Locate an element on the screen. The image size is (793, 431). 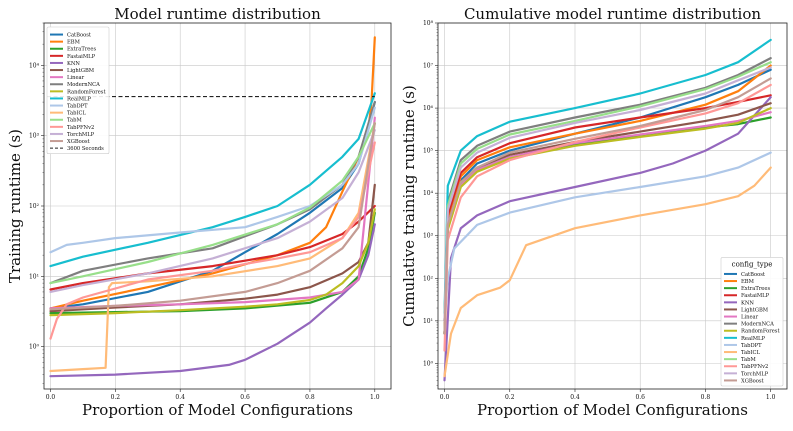
series-line-tabdpt is located at coordinates (212, 180).